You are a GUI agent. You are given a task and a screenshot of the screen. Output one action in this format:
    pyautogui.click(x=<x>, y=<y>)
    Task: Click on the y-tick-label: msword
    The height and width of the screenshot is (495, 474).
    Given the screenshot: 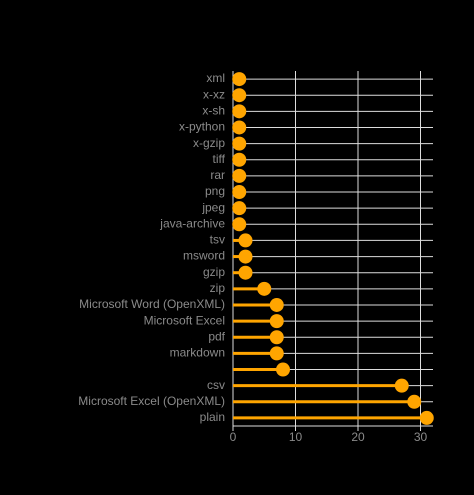 What is the action you would take?
    pyautogui.click(x=204, y=256)
    